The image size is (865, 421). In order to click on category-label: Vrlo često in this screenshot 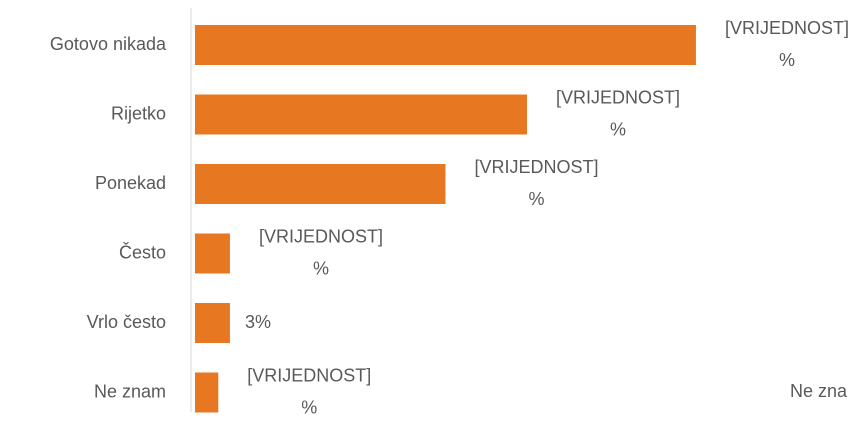, I will do `click(126, 322)`.